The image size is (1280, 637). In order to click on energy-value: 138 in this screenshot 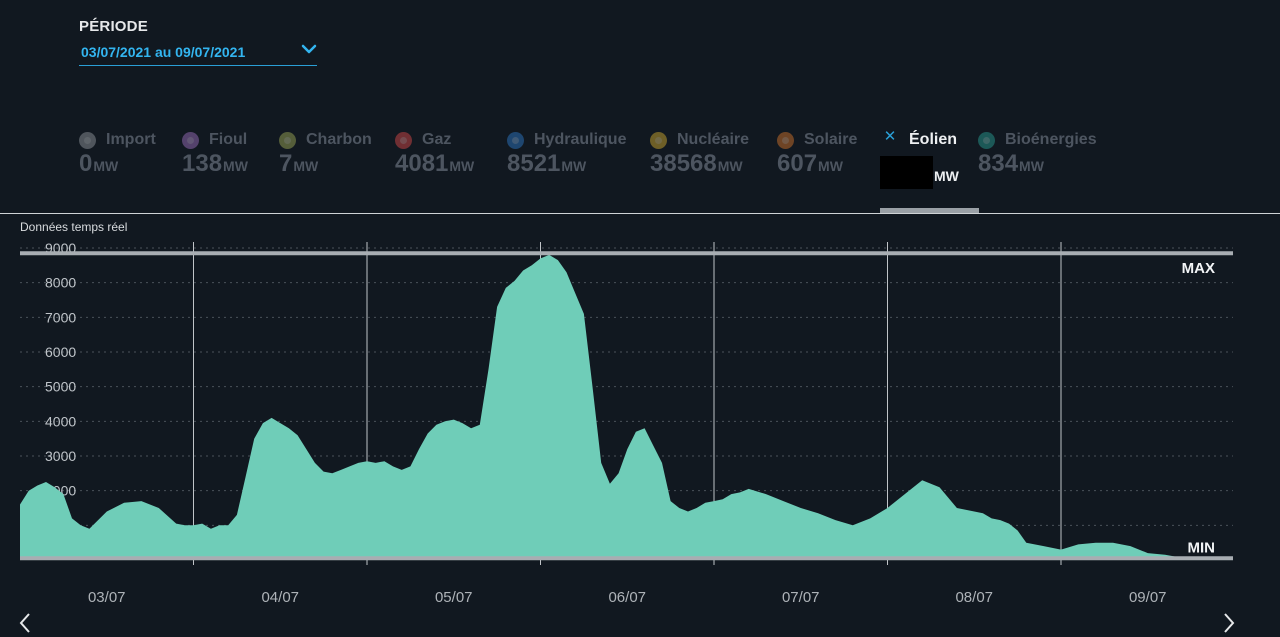, I will do `click(202, 163)`.